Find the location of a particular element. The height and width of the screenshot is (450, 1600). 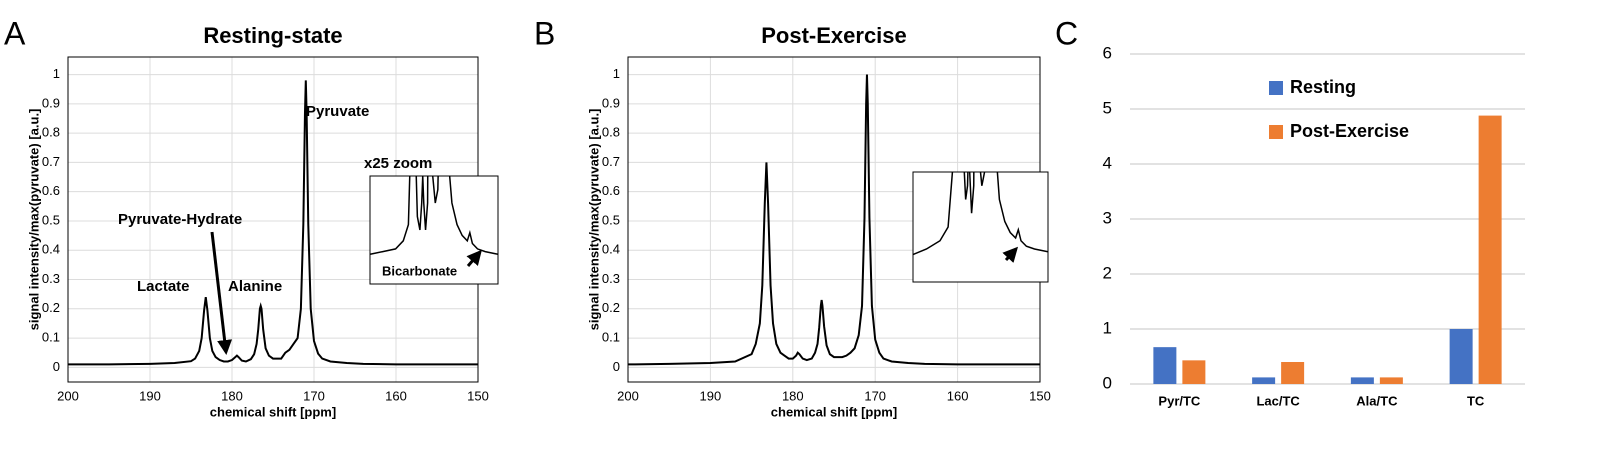

inset-background is located at coordinates (980, 227).